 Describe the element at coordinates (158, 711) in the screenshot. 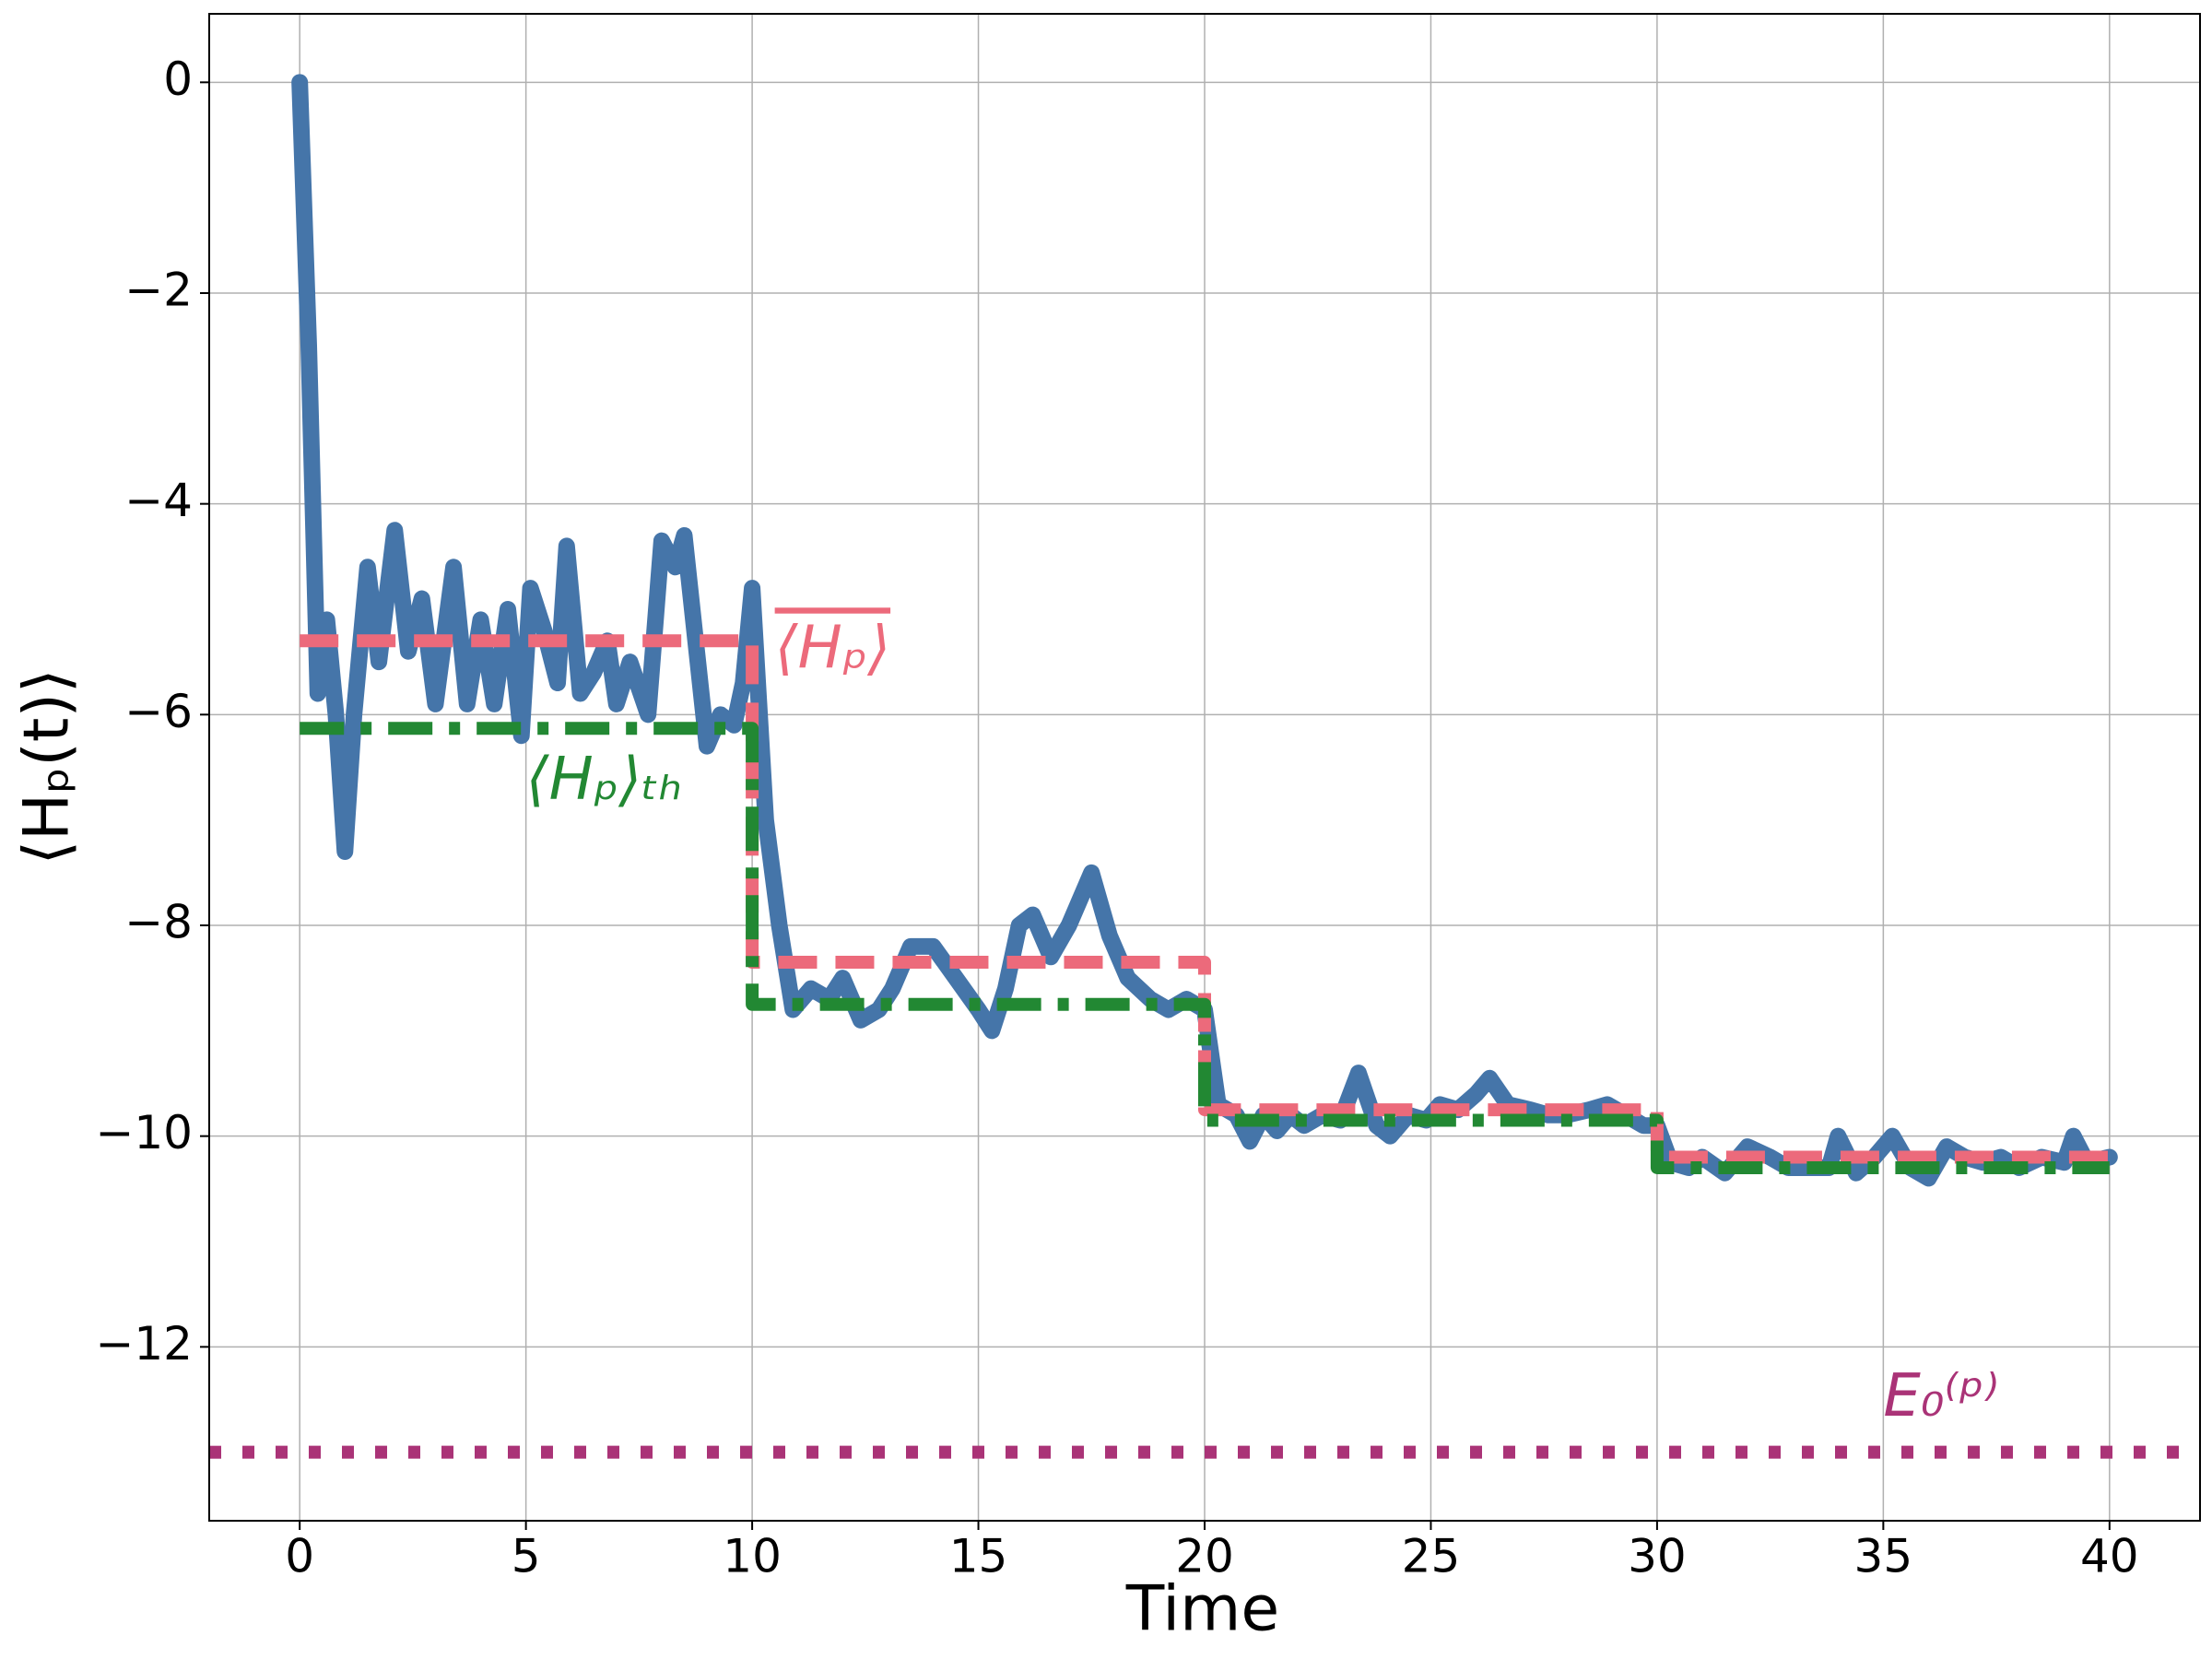

I see `y-tick-label: −6` at that location.